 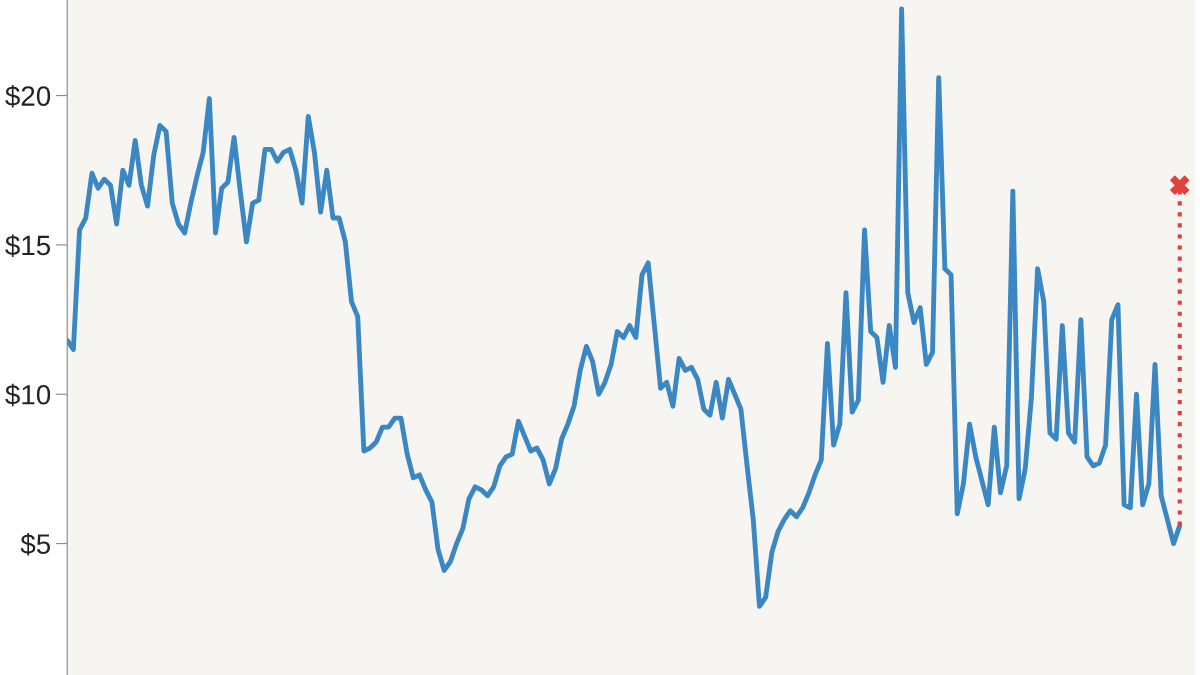 I want to click on y-tick-label: $10, so click(x=28, y=395).